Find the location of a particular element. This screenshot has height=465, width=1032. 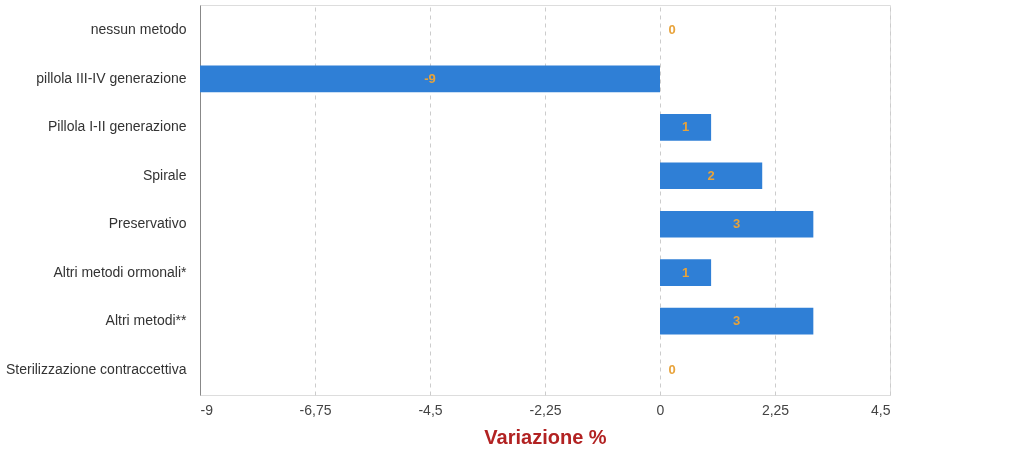

y-tick-label: pillola III-IV generazione is located at coordinates (111, 77).